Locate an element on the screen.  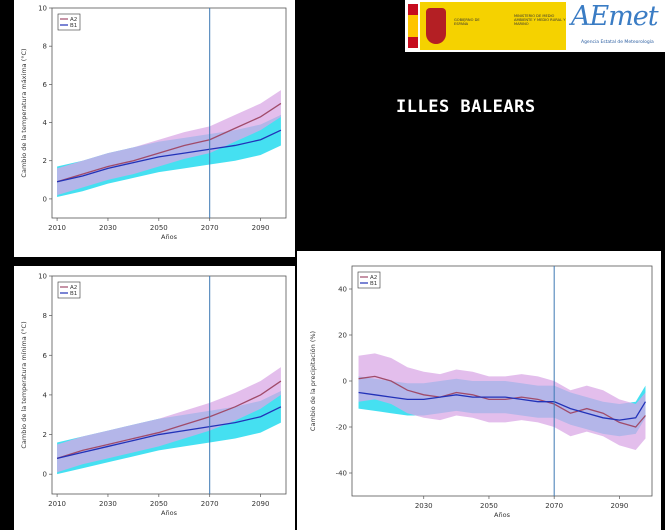
y-axis-label: Cambio de la precipitación (%) is located at coordinates (313, 381).